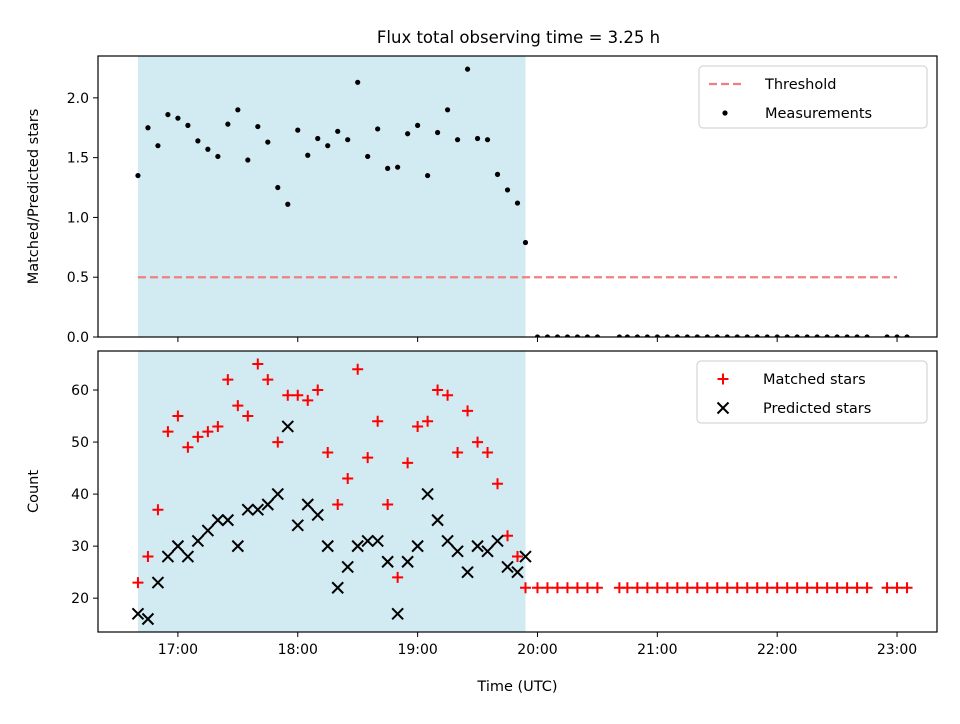 The height and width of the screenshot is (724, 960). Describe the element at coordinates (725, 113) in the screenshot. I see `legend-swatch-measurements` at that location.